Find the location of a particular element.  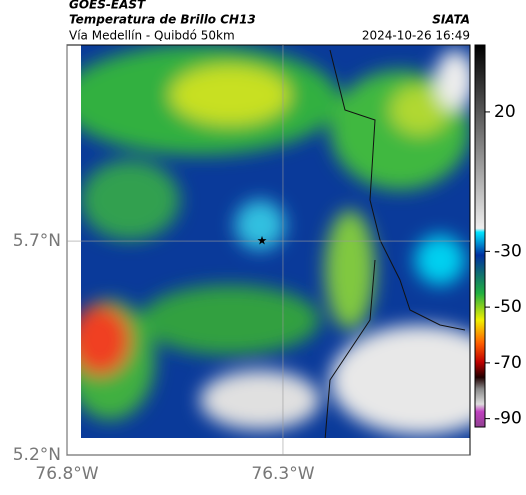

lon-tick-label: 76.3°W is located at coordinates (282, 474).